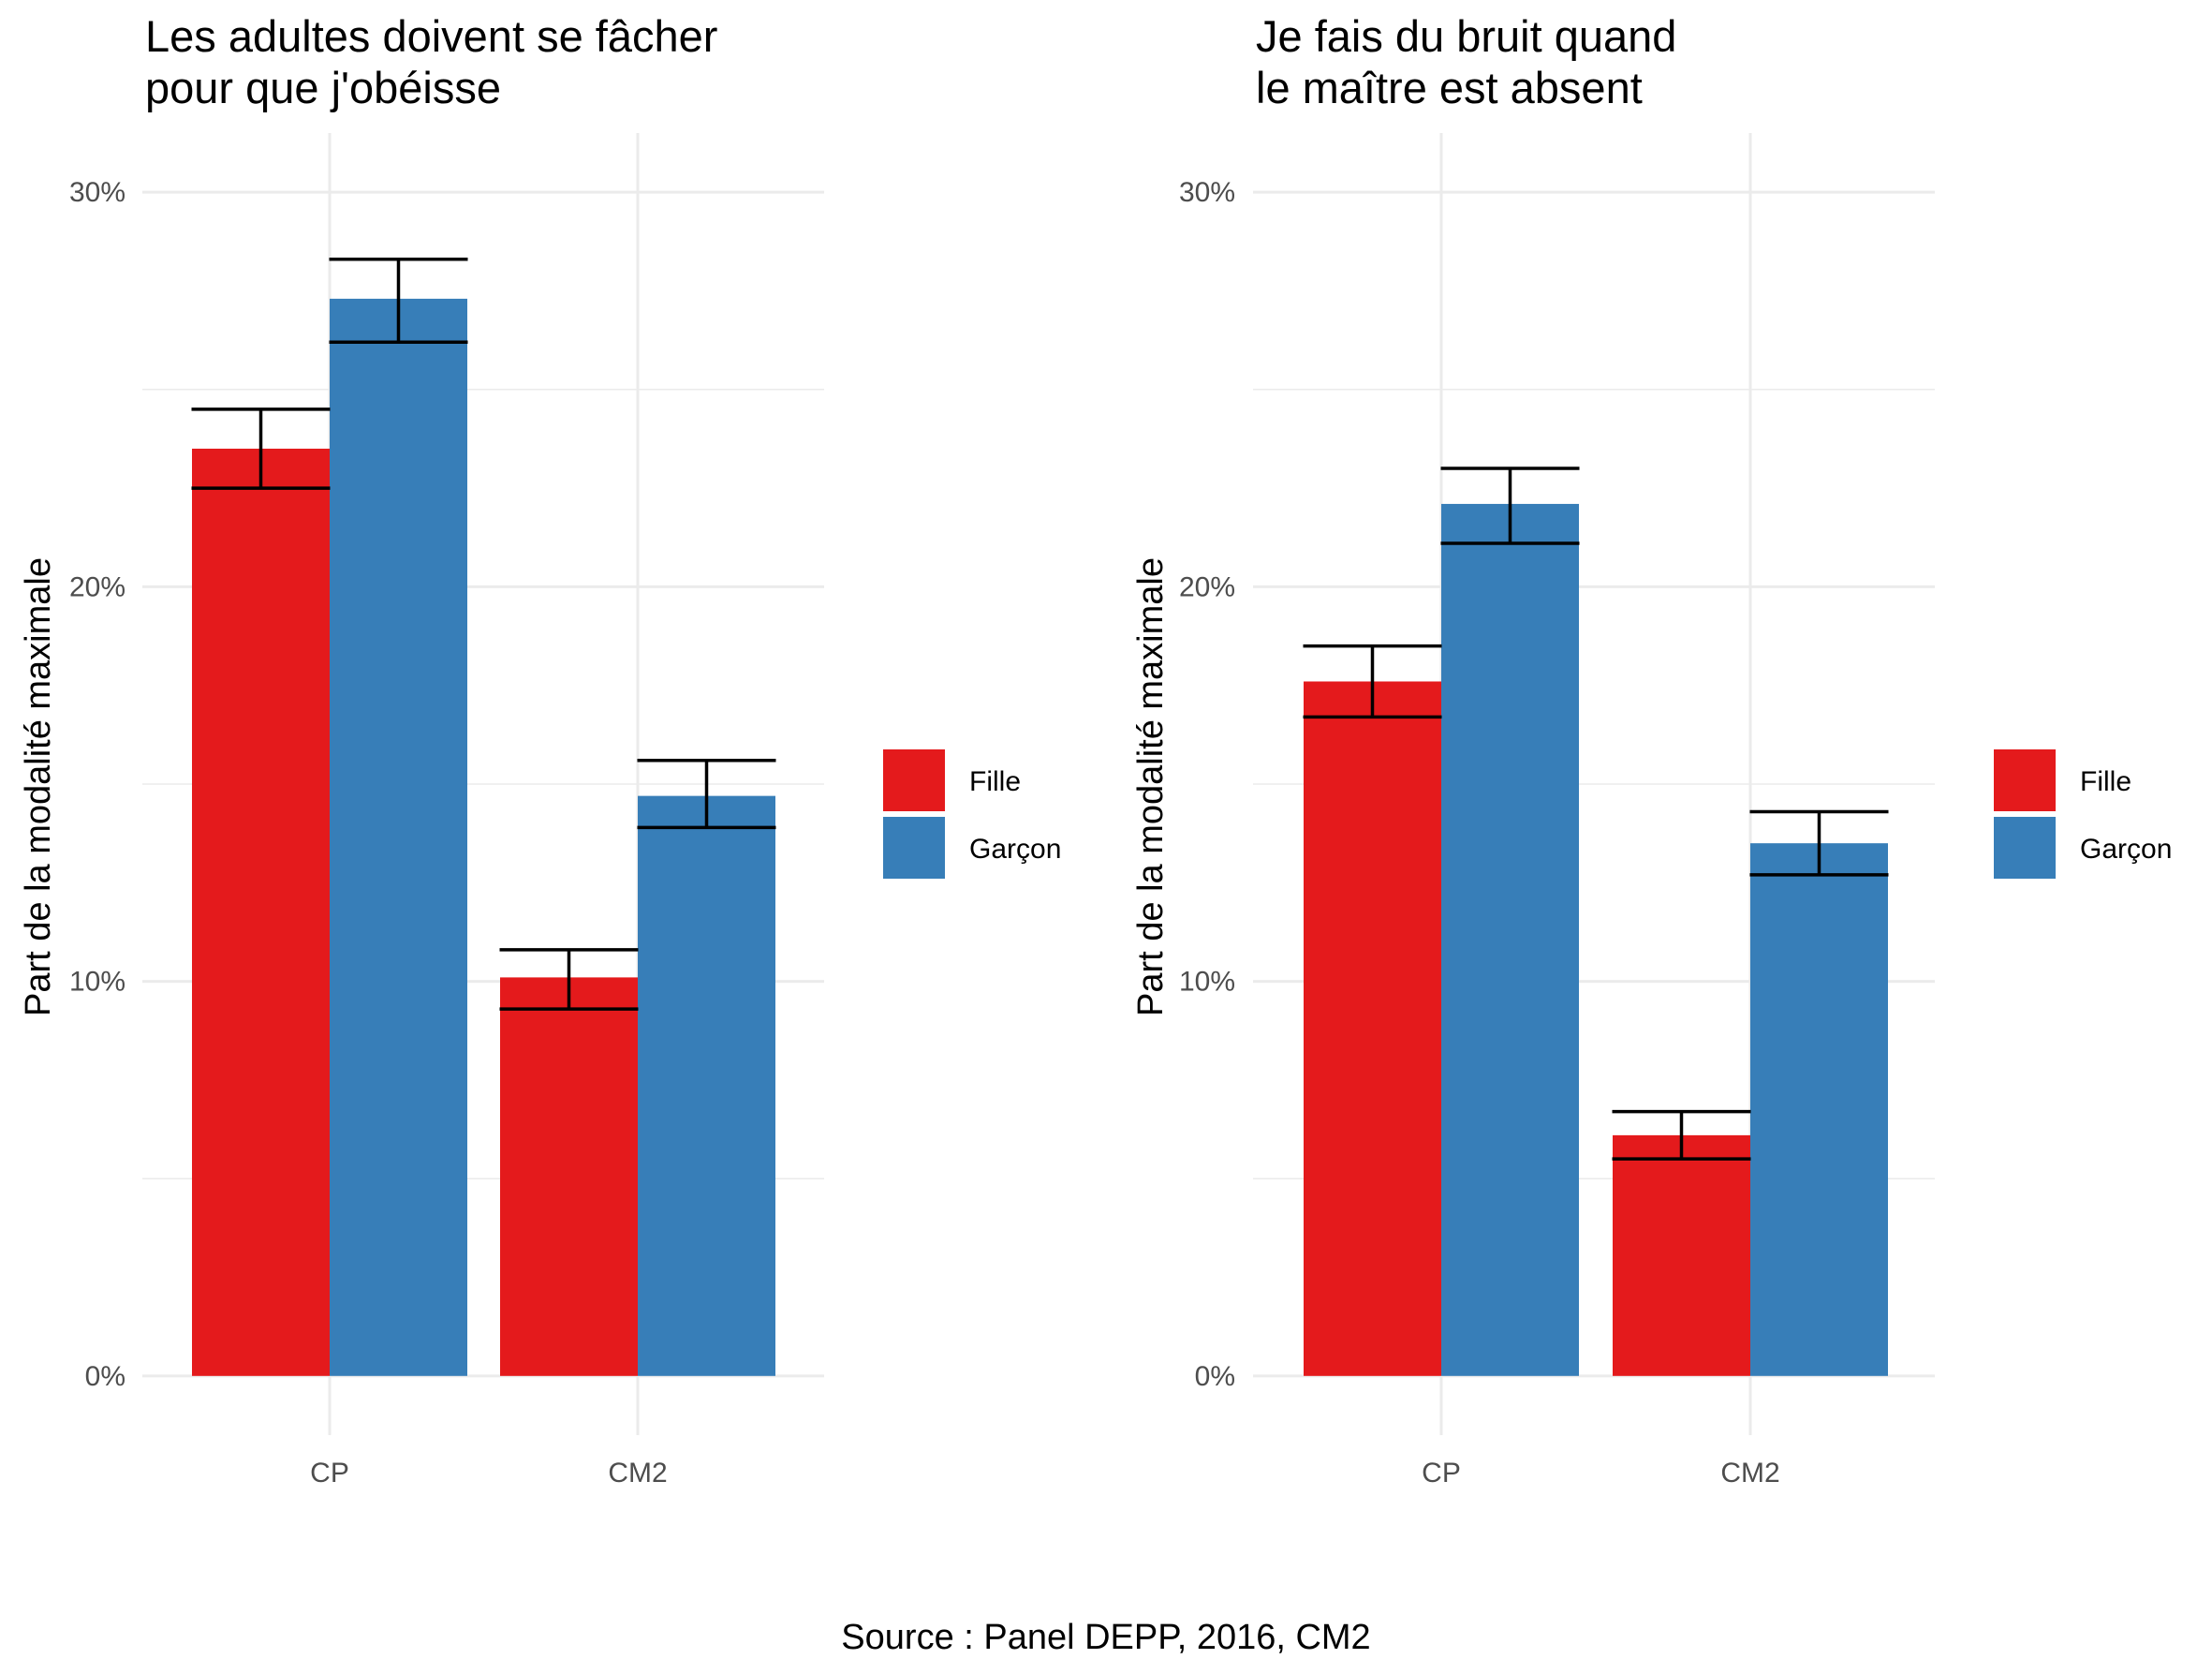  Describe the element at coordinates (323, 88) in the screenshot. I see `chart-title-line: pour que j'obéisse` at that location.